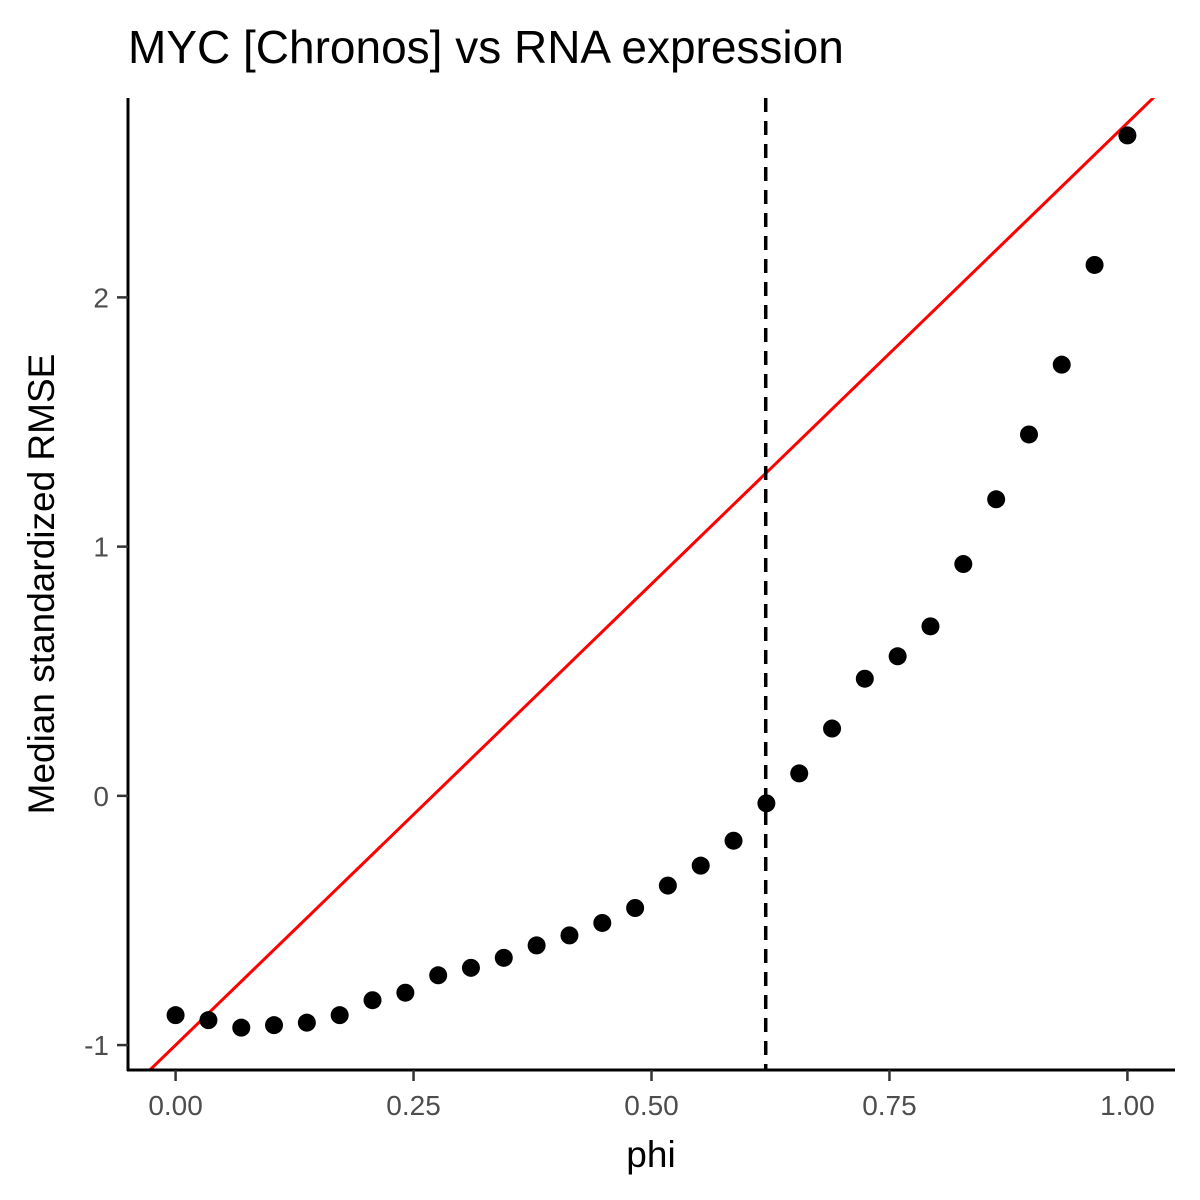  Describe the element at coordinates (413, 1105) in the screenshot. I see `x-tick-label: 0.25` at that location.